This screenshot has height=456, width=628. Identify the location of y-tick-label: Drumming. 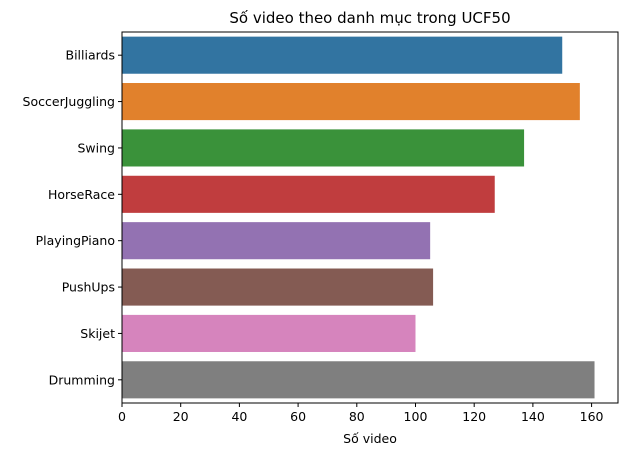
(82, 379).